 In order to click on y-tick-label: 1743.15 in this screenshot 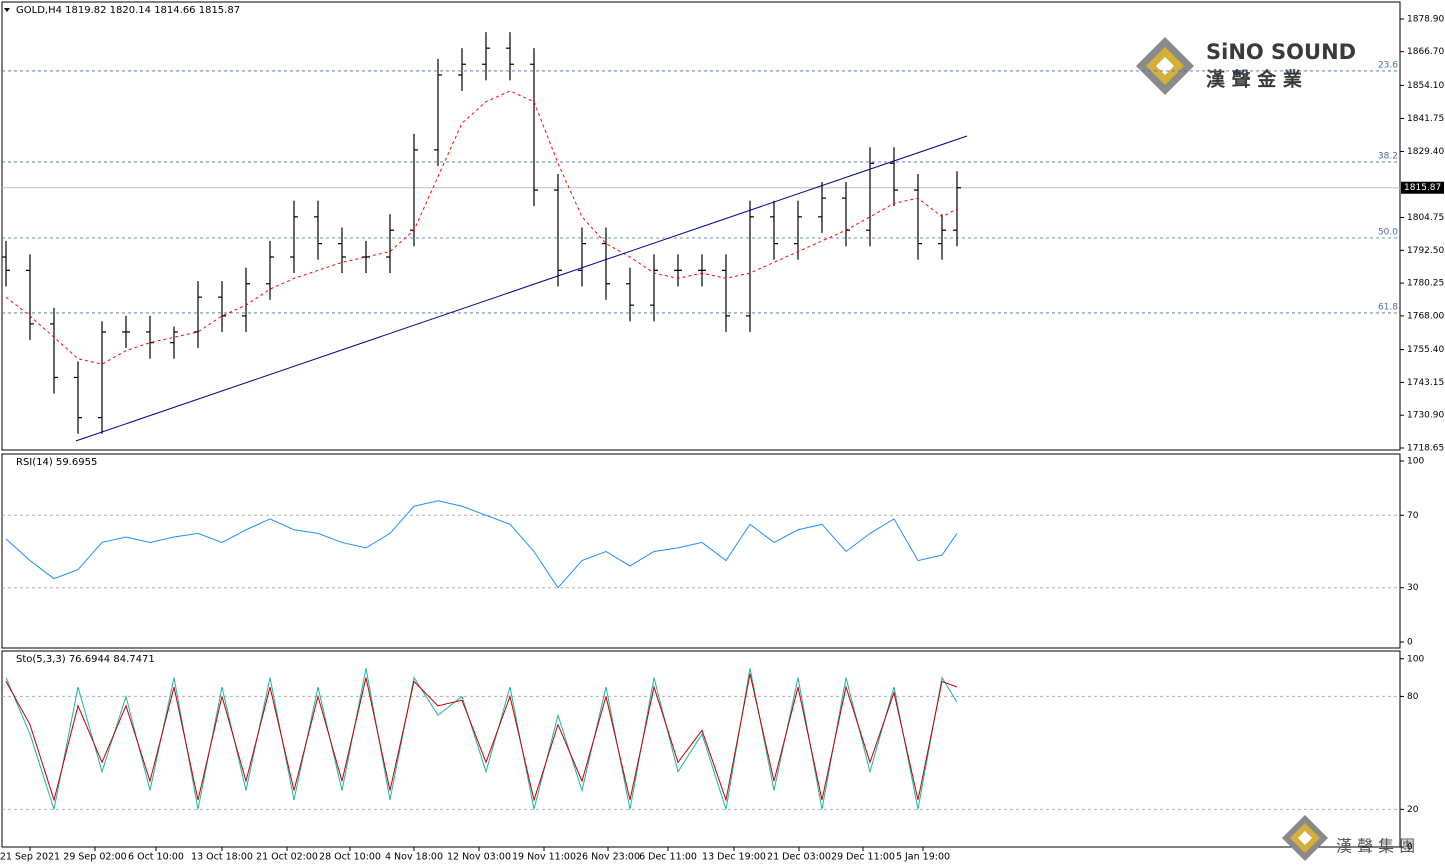, I will do `click(1425, 383)`.